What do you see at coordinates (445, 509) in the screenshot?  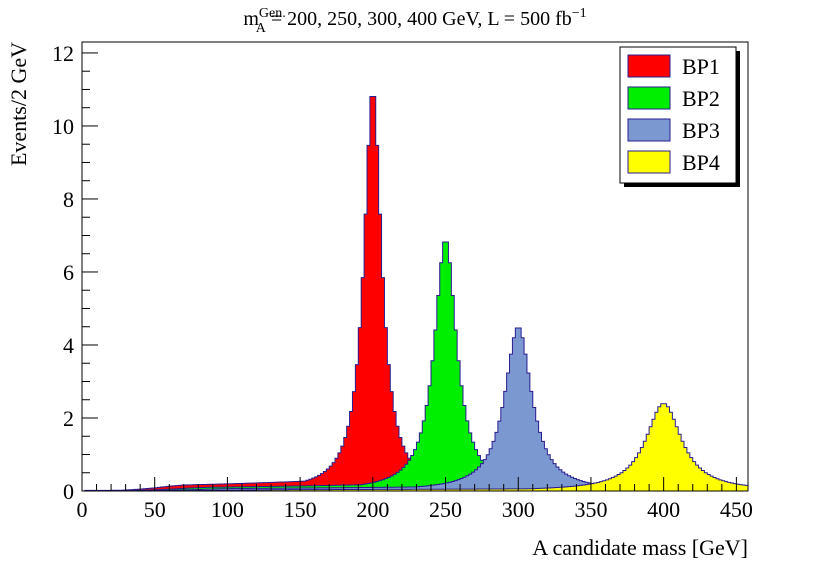 I see `x-tick-label: 250` at bounding box center [445, 509].